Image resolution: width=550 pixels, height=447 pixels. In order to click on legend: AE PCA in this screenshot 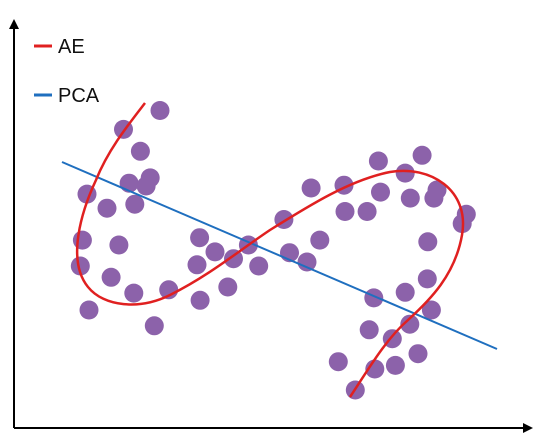, I will do `click(67, 71)`.